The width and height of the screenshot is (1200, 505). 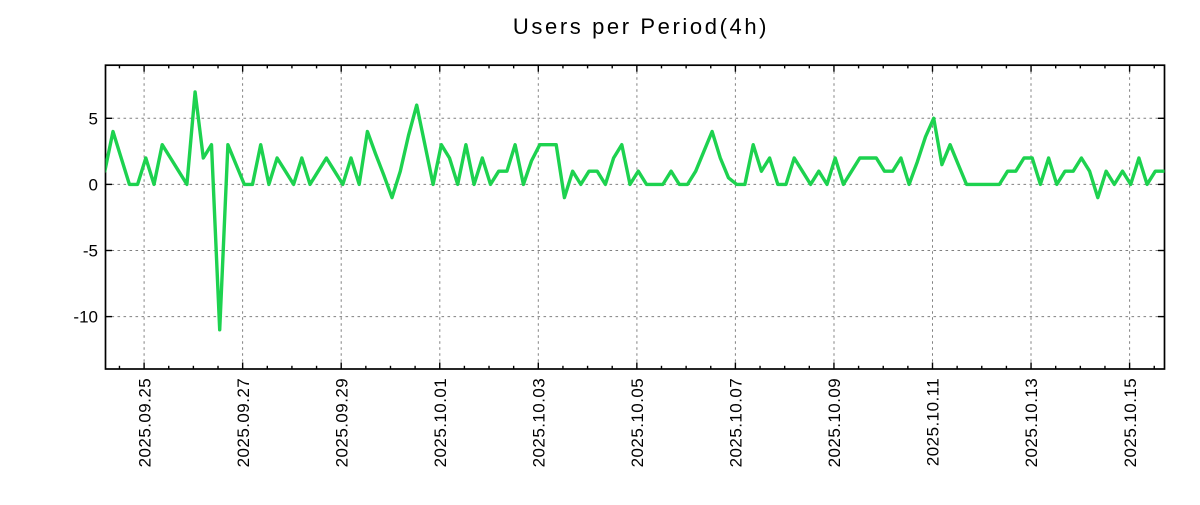 What do you see at coordinates (93, 118) in the screenshot?
I see `svg-text: 5` at bounding box center [93, 118].